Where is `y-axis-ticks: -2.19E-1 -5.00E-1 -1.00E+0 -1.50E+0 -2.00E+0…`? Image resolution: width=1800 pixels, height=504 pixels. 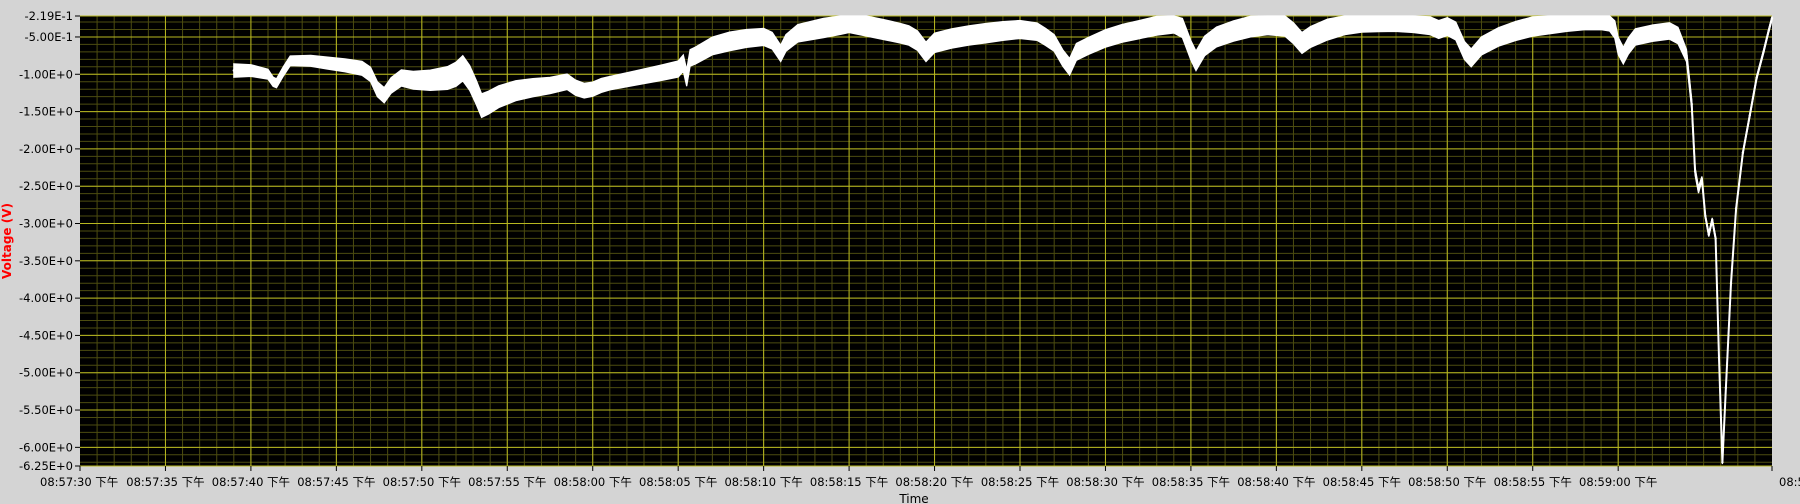
y-axis-ticks: -2.19E-1 -5.00E-1 -1.00E+0 -1.50E+0 -2.00E+0… is located at coordinates (49, 241).